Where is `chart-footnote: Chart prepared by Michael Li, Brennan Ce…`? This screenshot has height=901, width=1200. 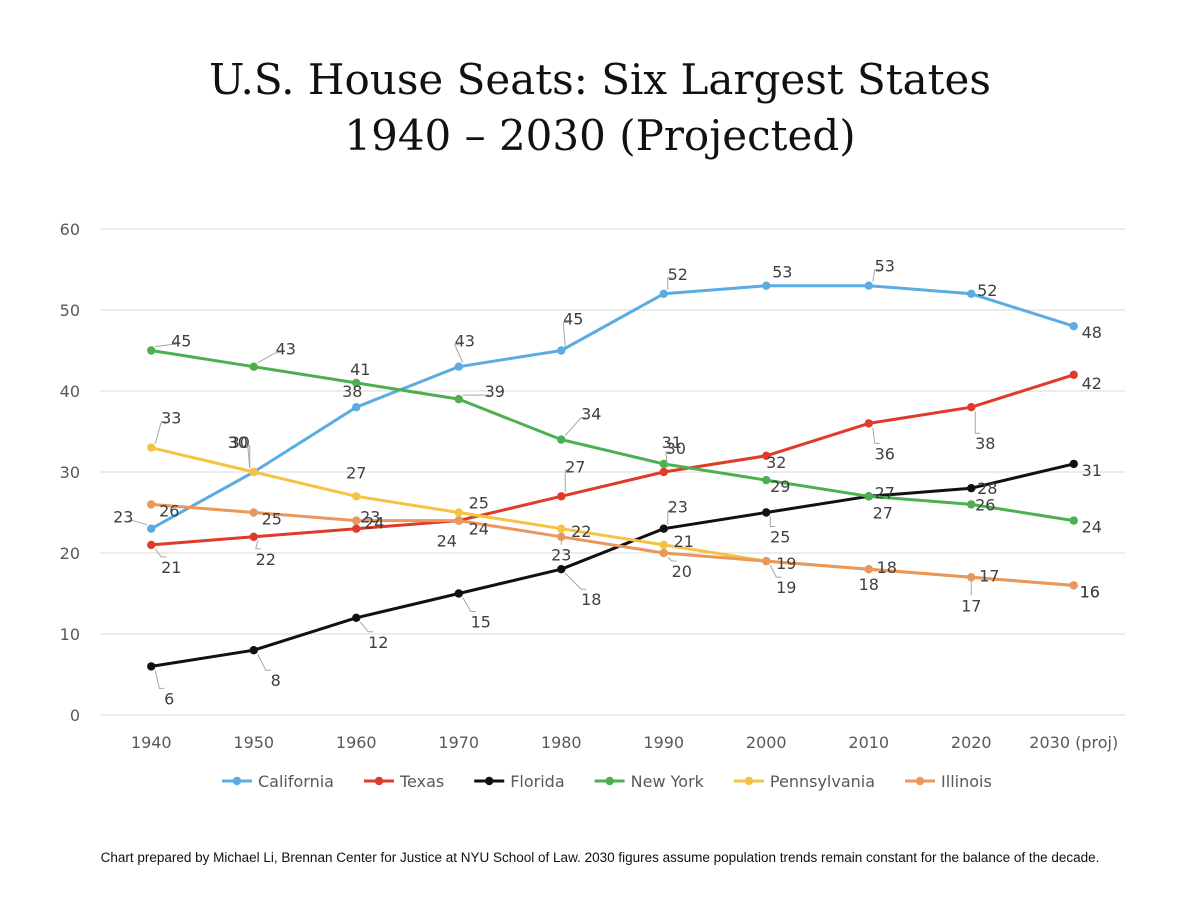
chart-footnote: Chart prepared by Michael Li, Brennan Ce… is located at coordinates (600, 857).